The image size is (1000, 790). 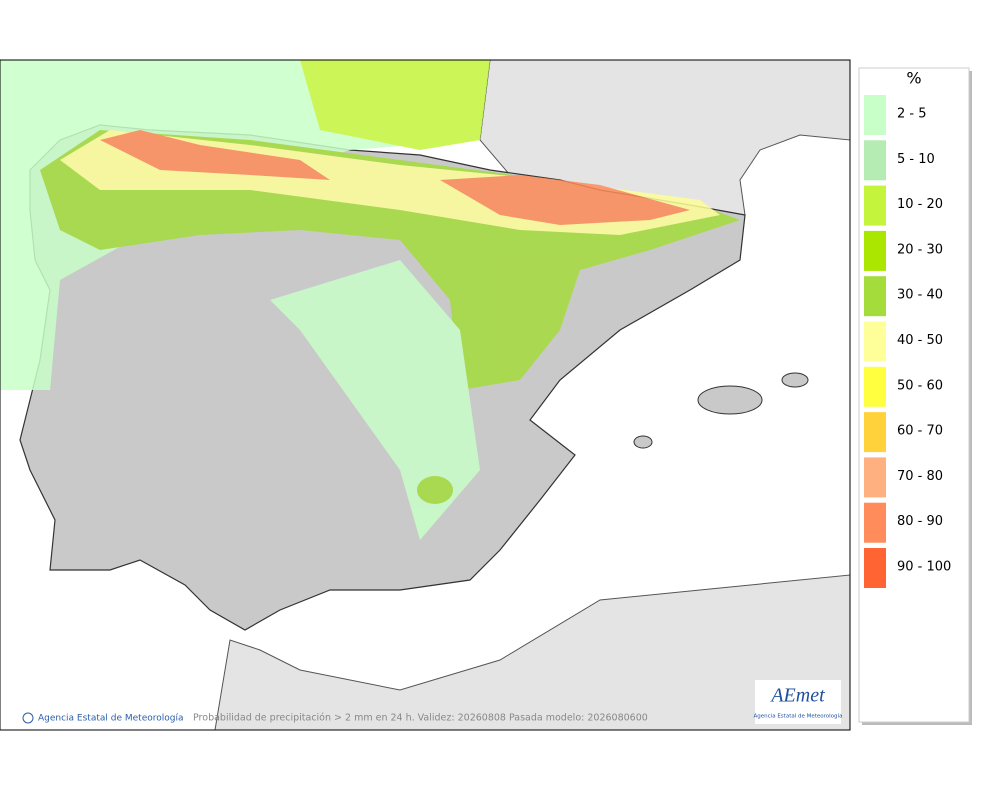 What do you see at coordinates (798, 716) in the screenshot?
I see `logo-subtitle: Agencia Estatal de Meteorología` at bounding box center [798, 716].